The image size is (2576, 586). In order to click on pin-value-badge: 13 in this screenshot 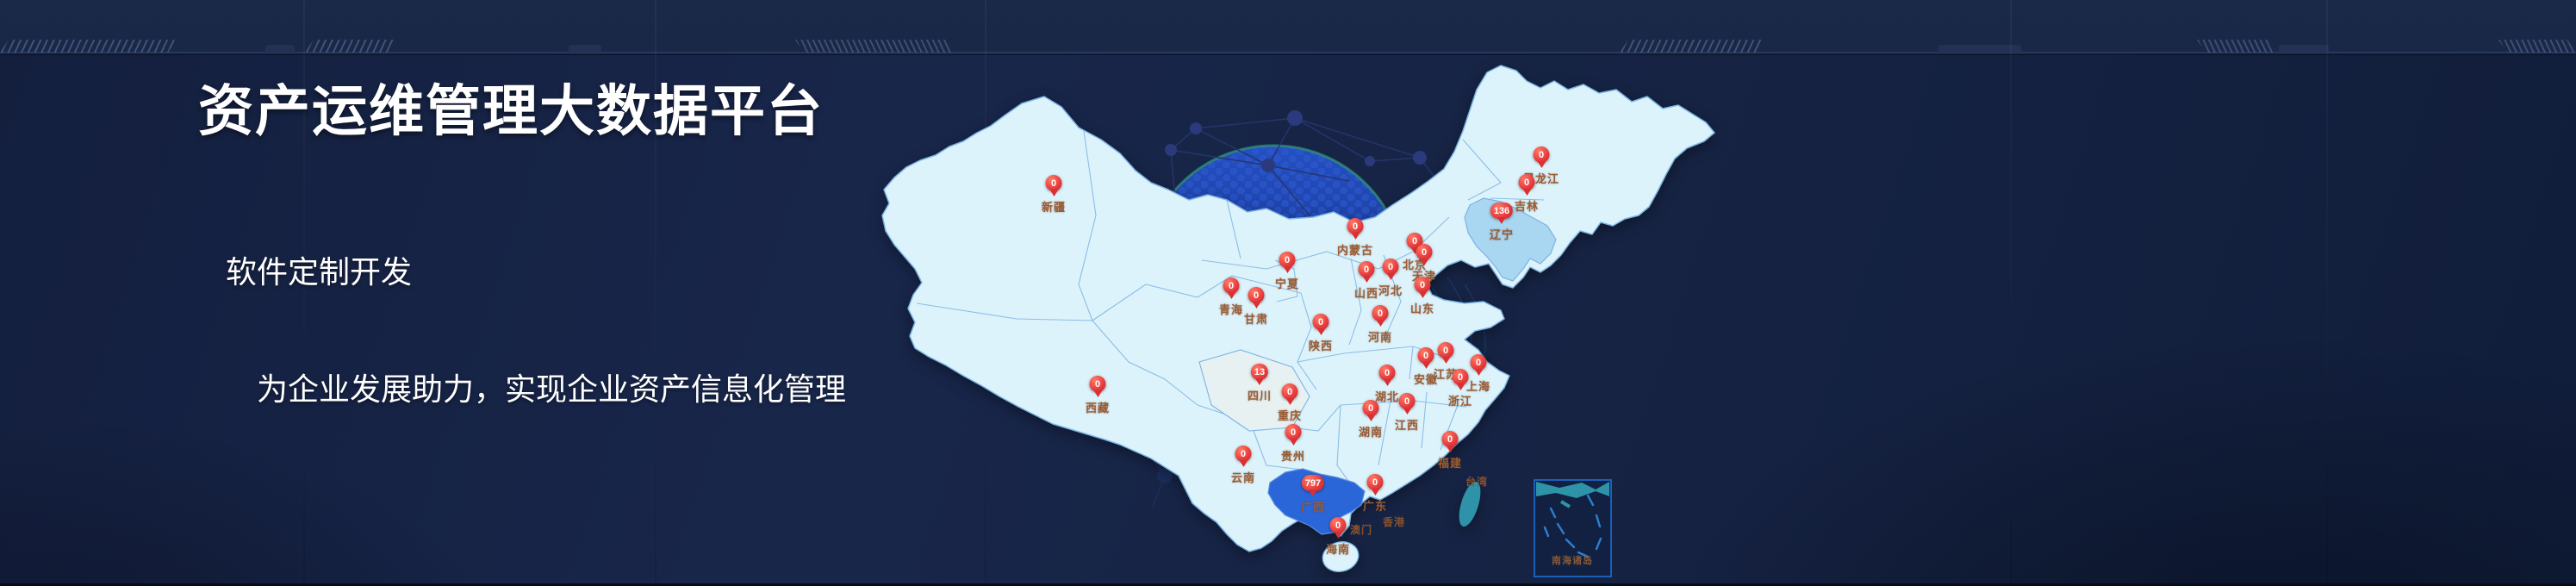, I will do `click(1259, 372)`.